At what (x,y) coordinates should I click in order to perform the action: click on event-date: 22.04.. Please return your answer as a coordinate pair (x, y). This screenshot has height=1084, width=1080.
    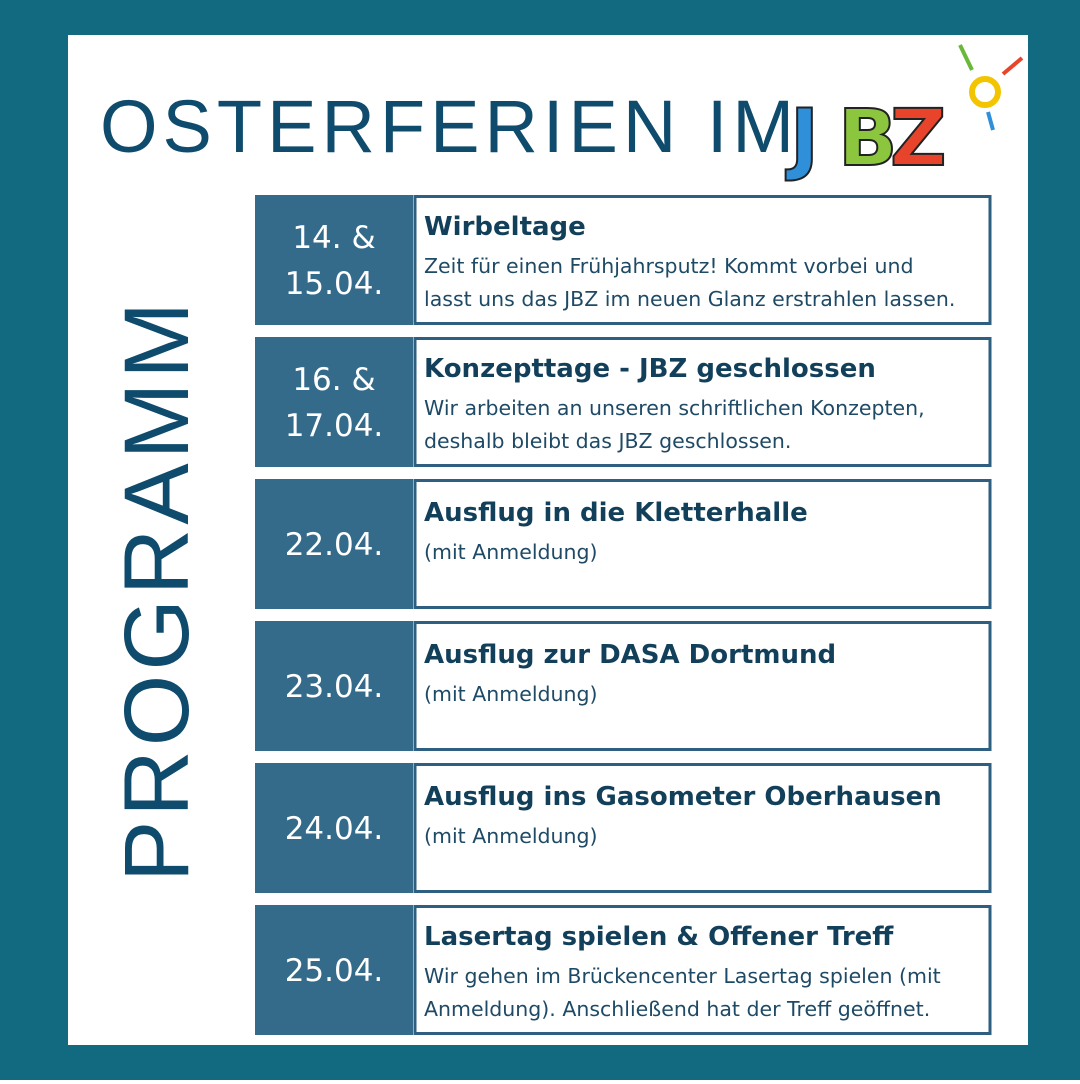
    Looking at the image, I should click on (334, 545).